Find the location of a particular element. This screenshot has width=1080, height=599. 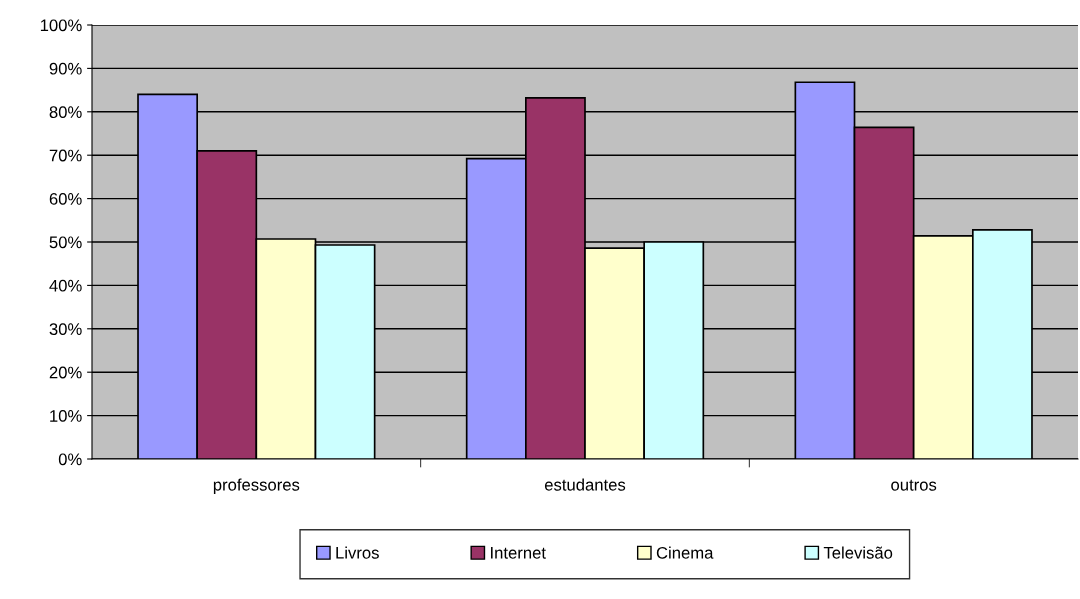

y-tick-label: 30% is located at coordinates (65, 329).